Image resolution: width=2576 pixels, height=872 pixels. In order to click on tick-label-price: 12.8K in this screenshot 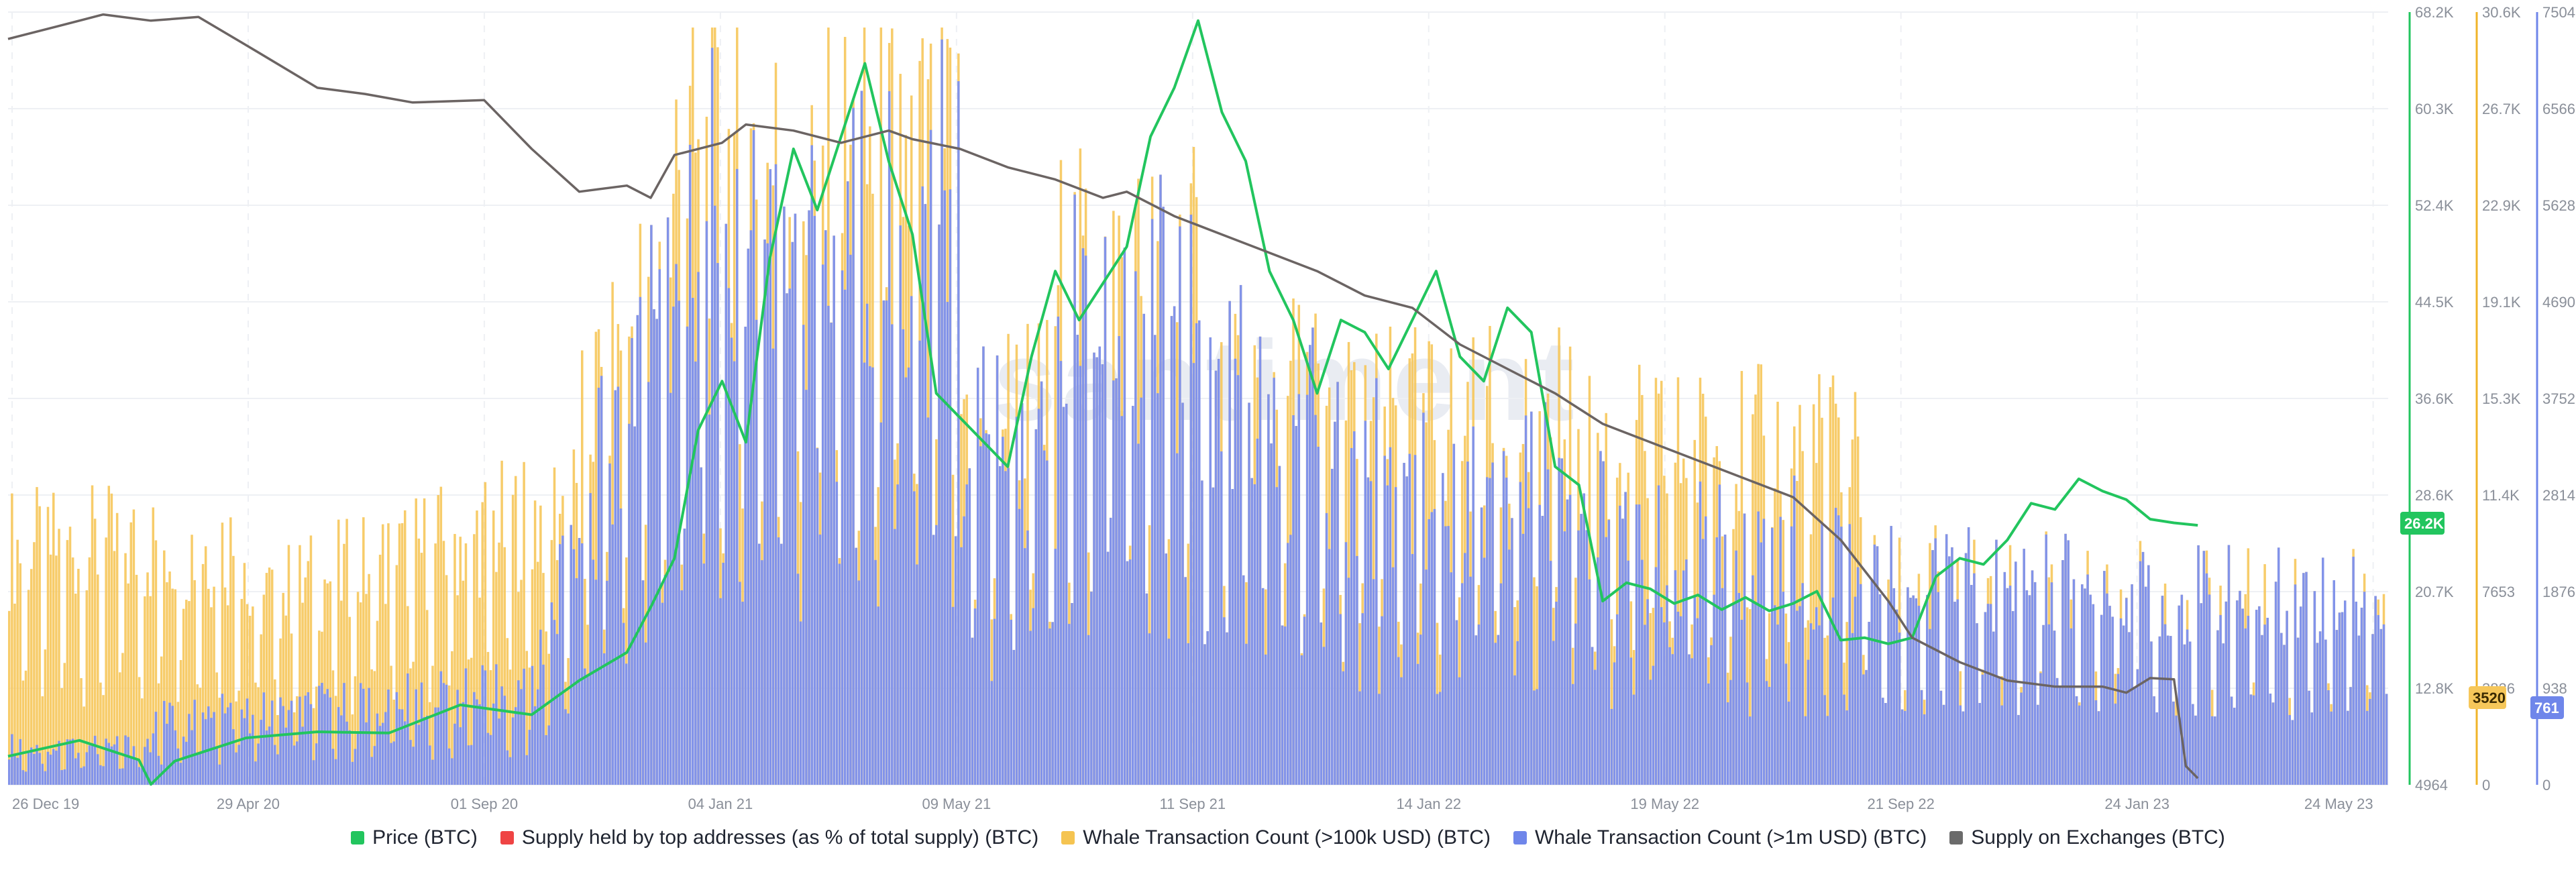, I will do `click(2434, 688)`.